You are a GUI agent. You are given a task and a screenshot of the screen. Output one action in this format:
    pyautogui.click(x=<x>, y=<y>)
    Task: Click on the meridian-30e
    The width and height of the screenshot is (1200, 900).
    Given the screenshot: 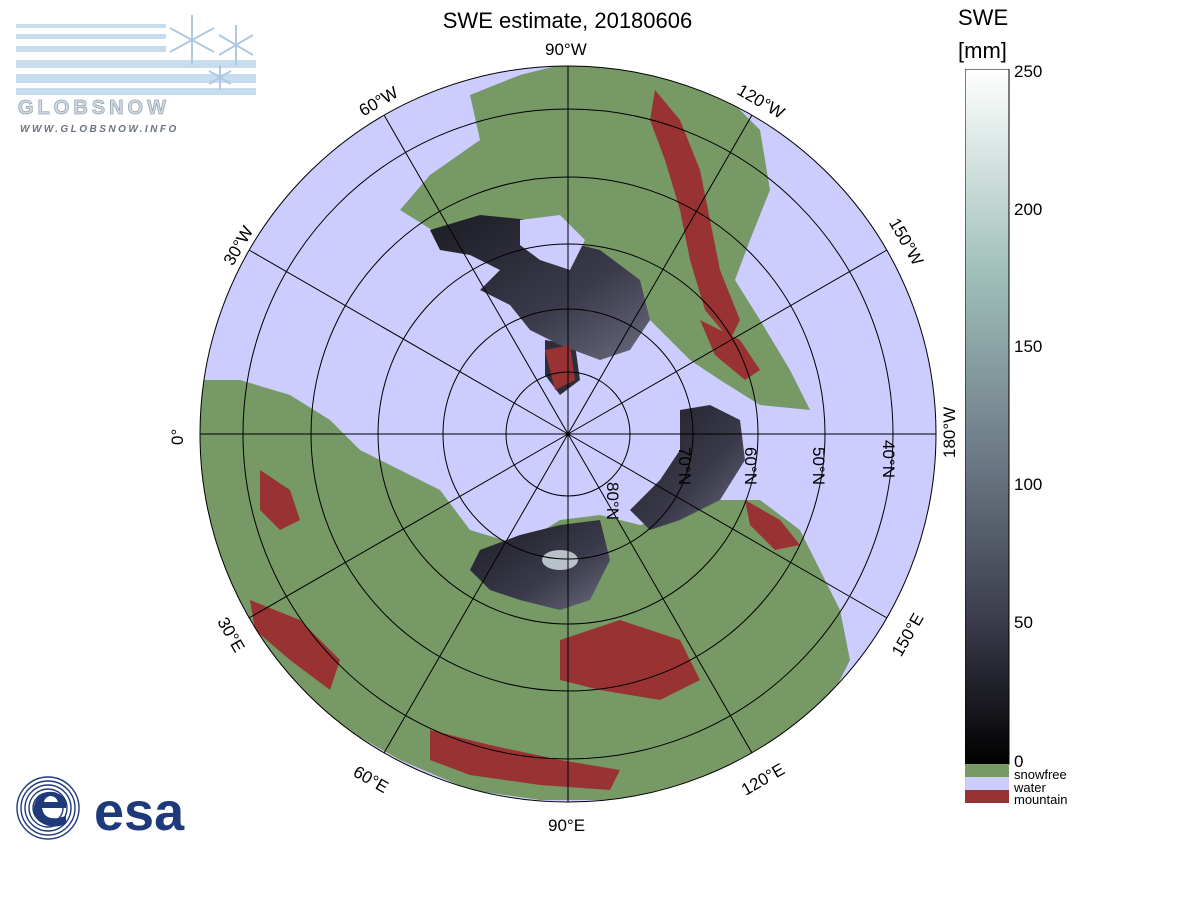 What is the action you would take?
    pyautogui.click(x=408, y=526)
    